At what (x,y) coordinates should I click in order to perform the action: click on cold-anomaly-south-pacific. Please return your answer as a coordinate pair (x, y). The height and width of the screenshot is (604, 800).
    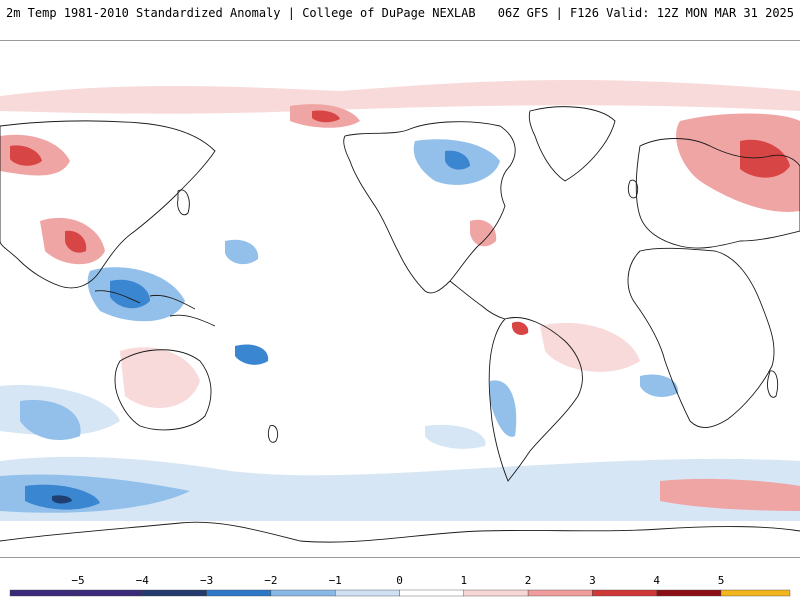
    Looking at the image, I should click on (50, 420).